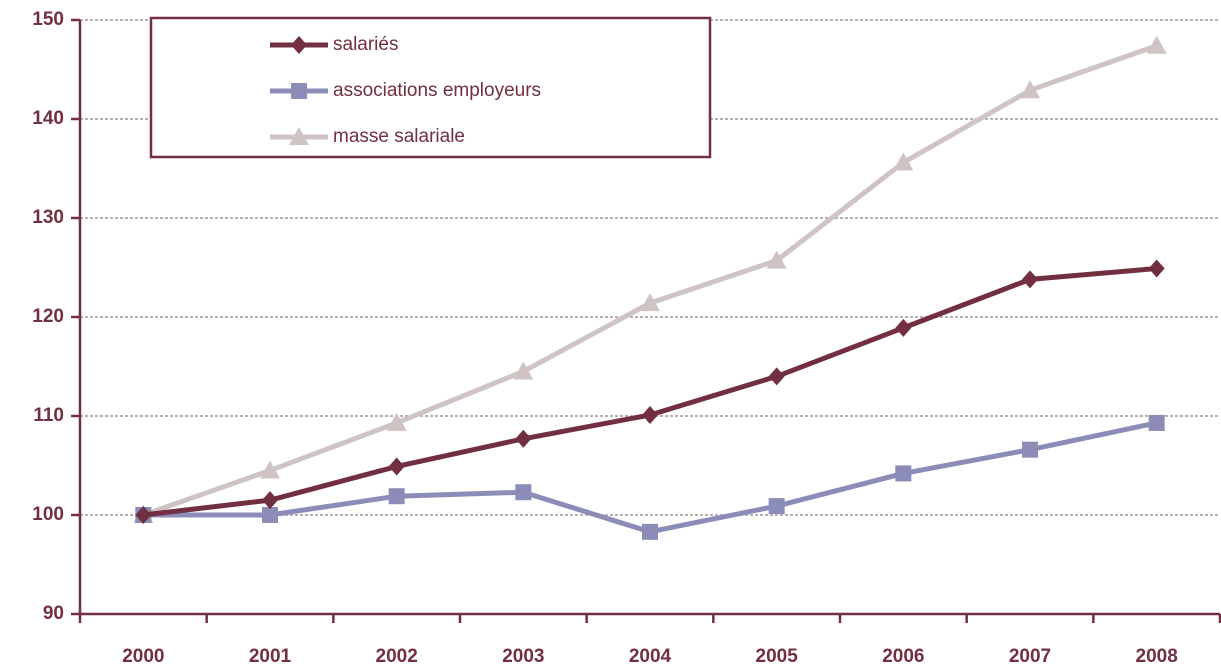  What do you see at coordinates (48, 316) in the screenshot?
I see `y-tick-label: 120` at bounding box center [48, 316].